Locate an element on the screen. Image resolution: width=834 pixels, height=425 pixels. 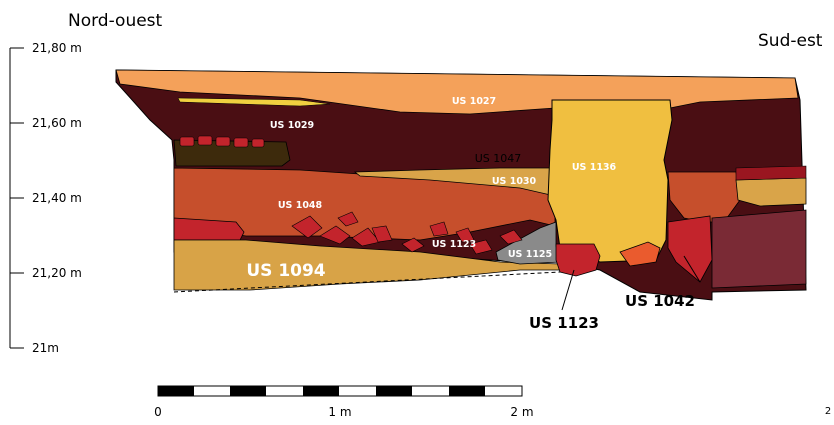
layer-right-red-band is located at coordinates (771, 173).